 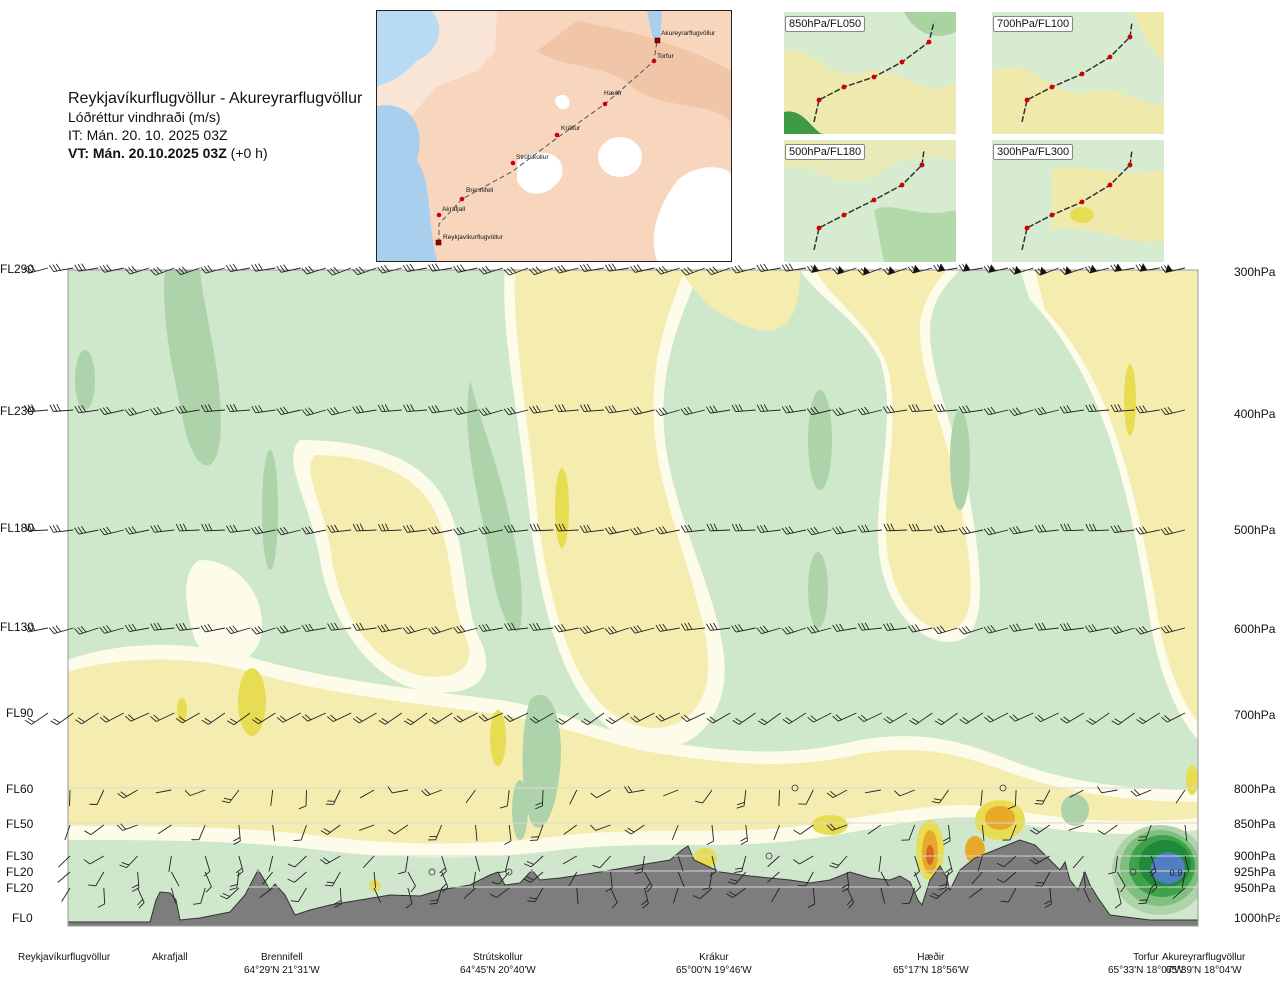 I want to click on left-label-fl50: FL50, so click(x=20, y=824).